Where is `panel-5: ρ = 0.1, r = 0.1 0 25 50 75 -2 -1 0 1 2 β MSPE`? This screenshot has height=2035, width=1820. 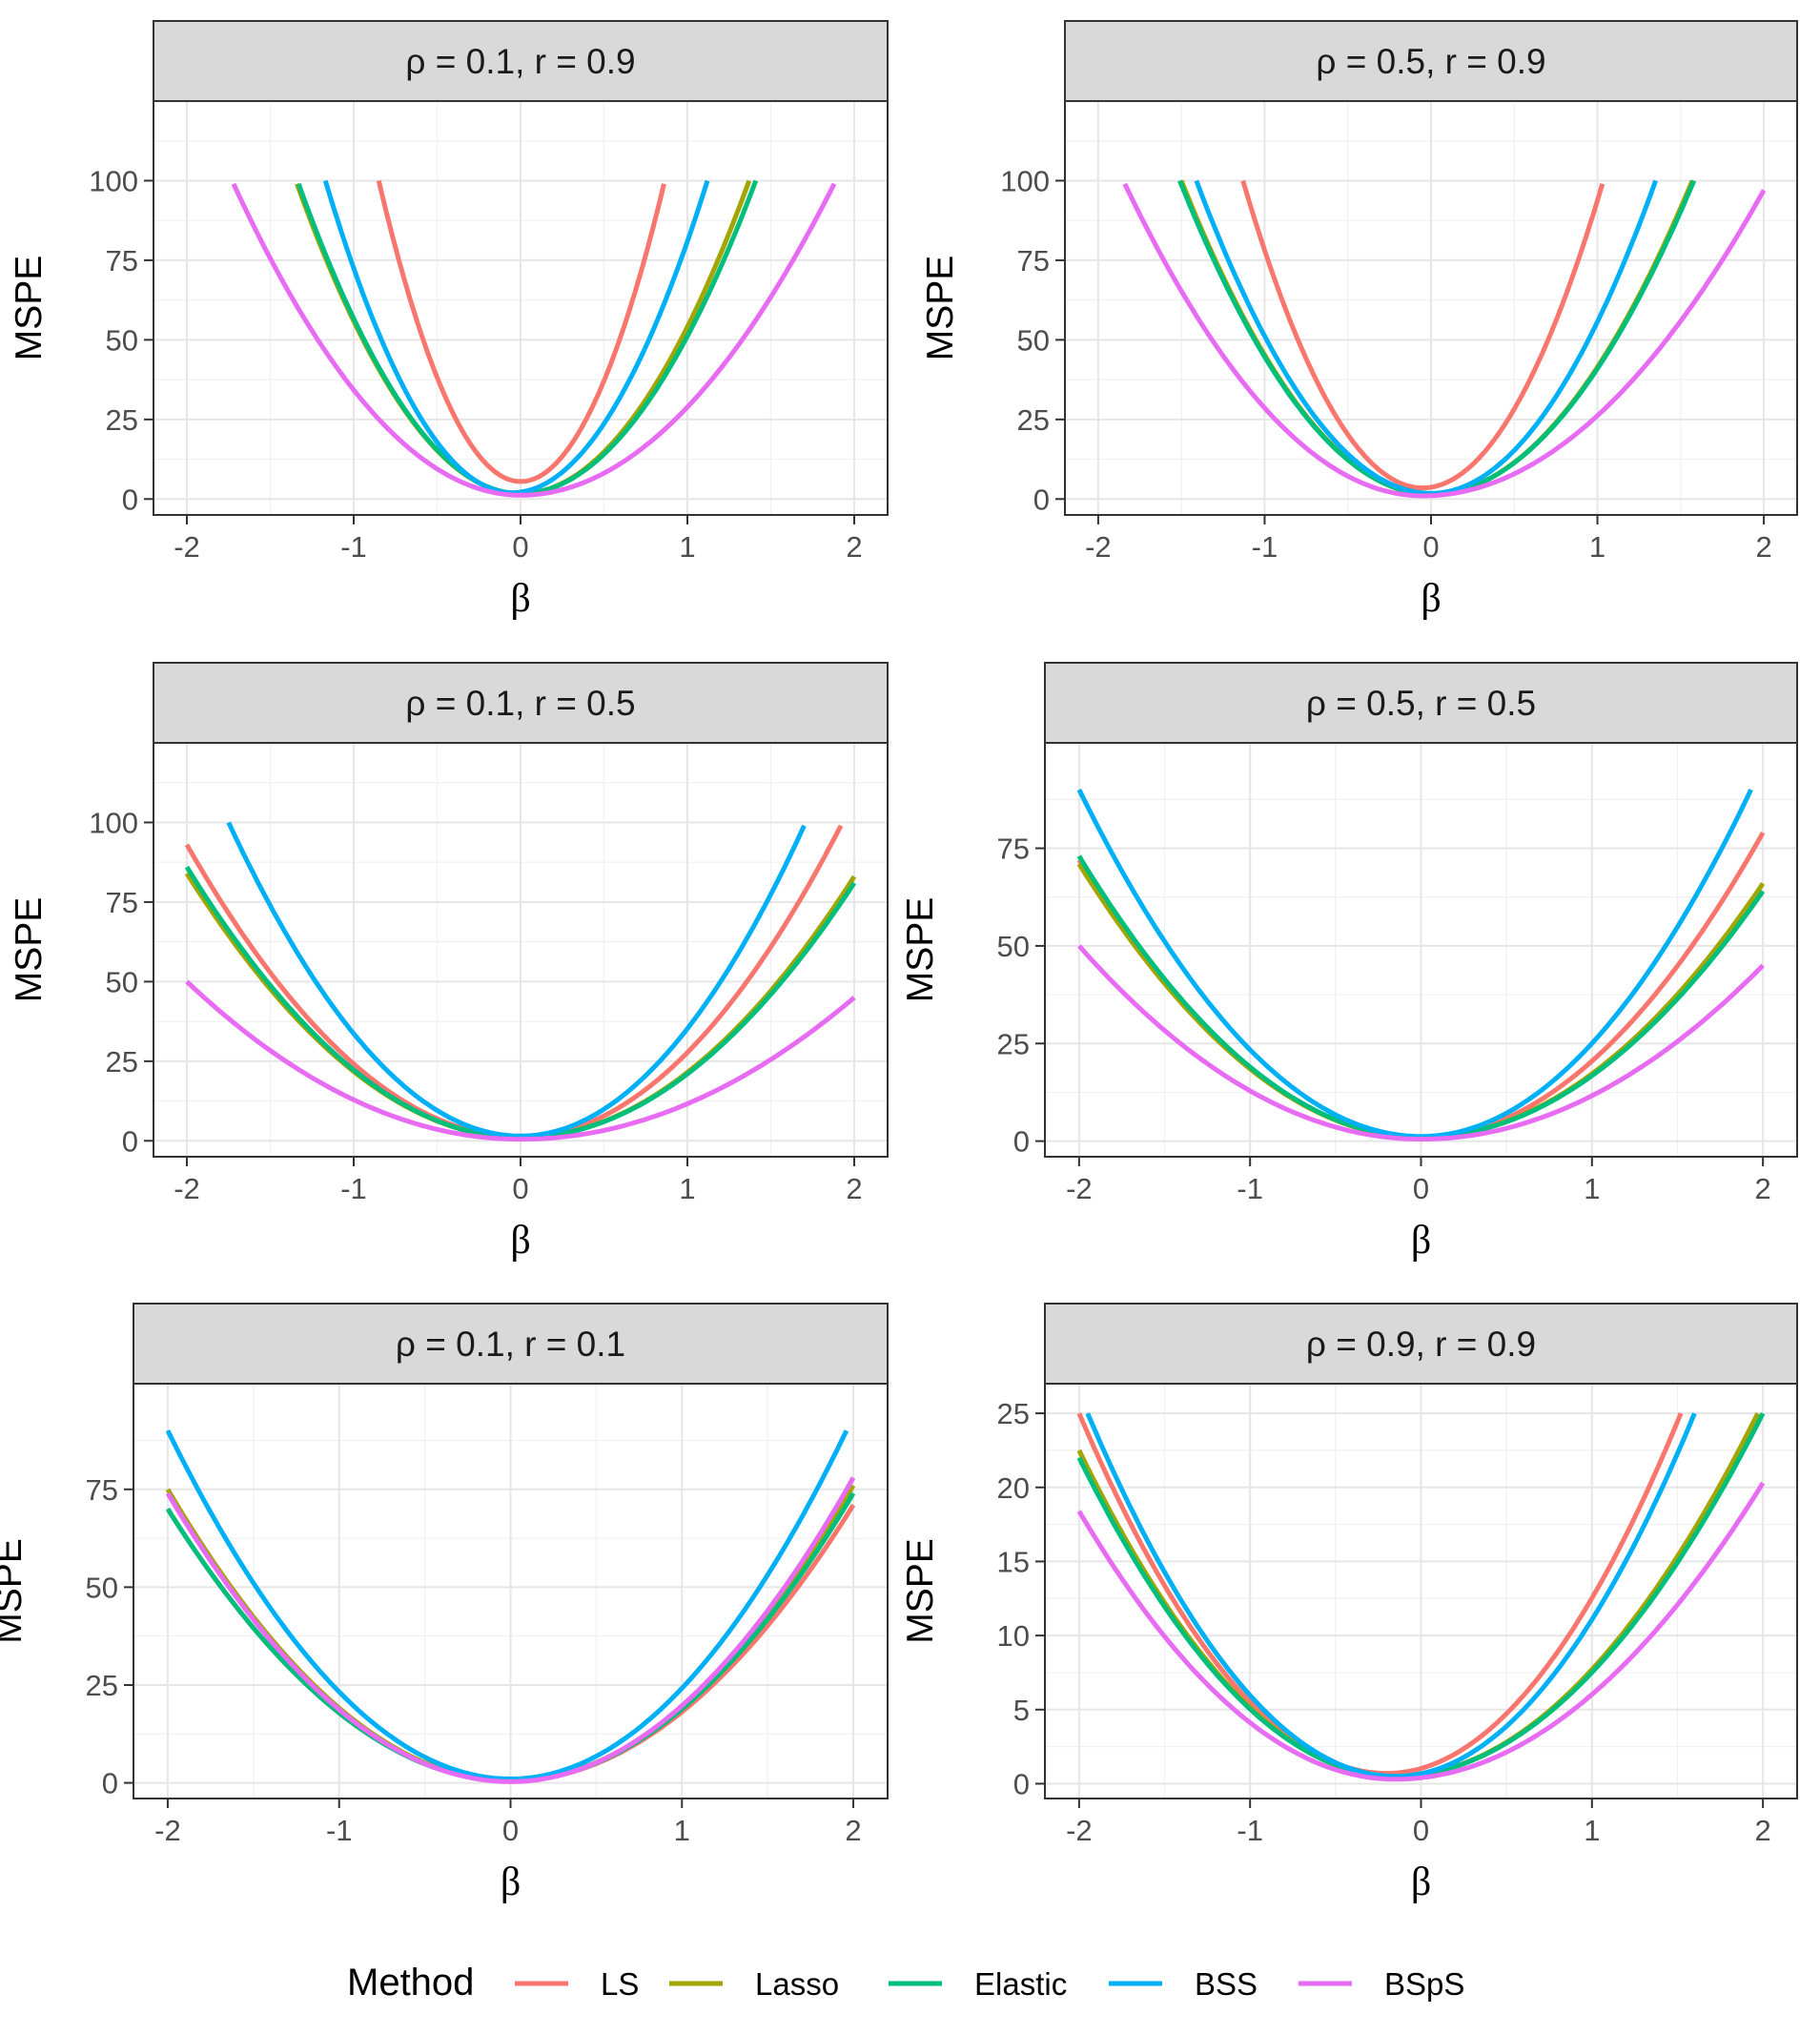
panel-5: ρ = 0.1, r = 0.1 0 25 50 75 -2 -1 0 1 2 β MSPE is located at coordinates (444, 1603).